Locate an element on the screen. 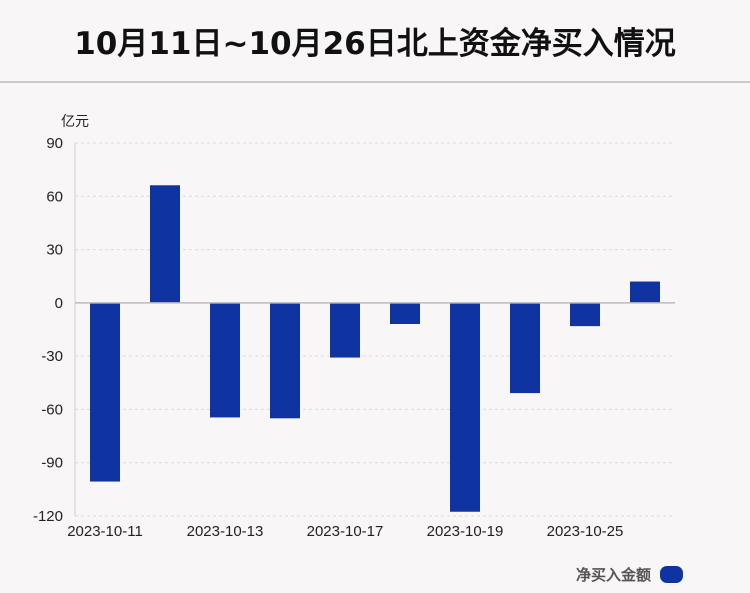 Image resolution: width=750 pixels, height=593 pixels. x-tick-label: 2023-10-13 is located at coordinates (225, 531).